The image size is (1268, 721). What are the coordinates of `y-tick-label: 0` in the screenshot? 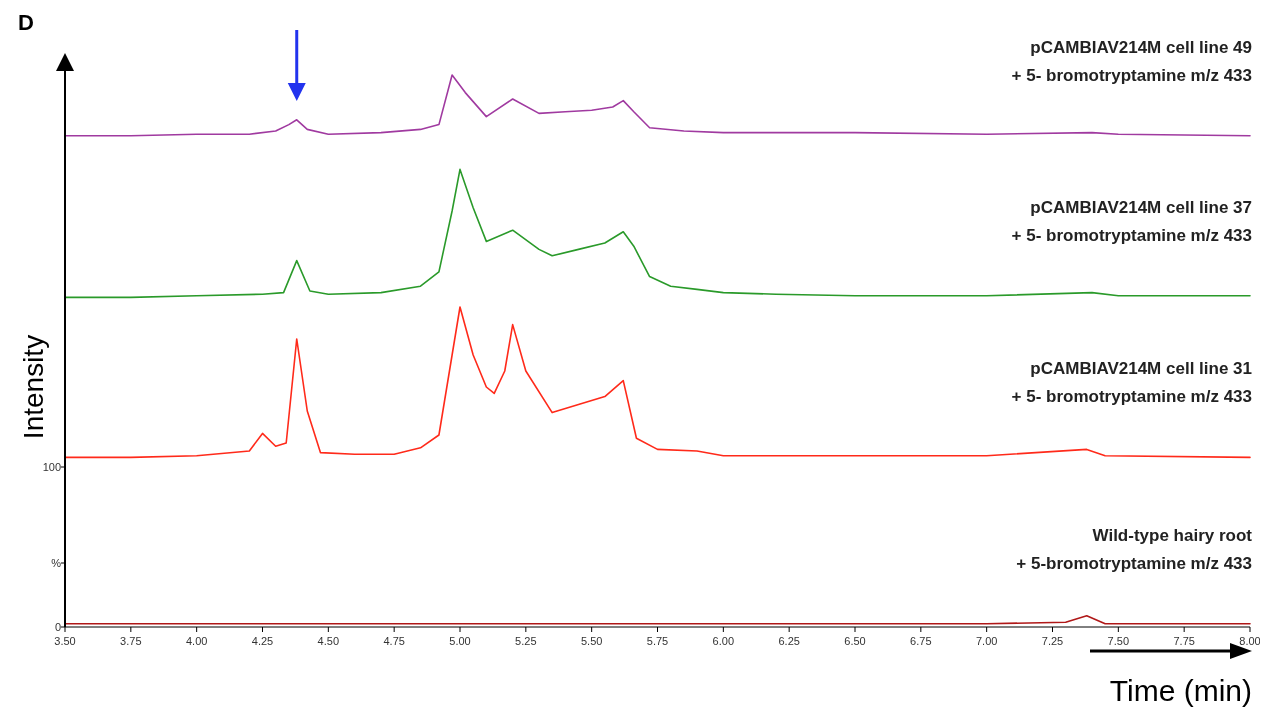 It's located at (57, 627).